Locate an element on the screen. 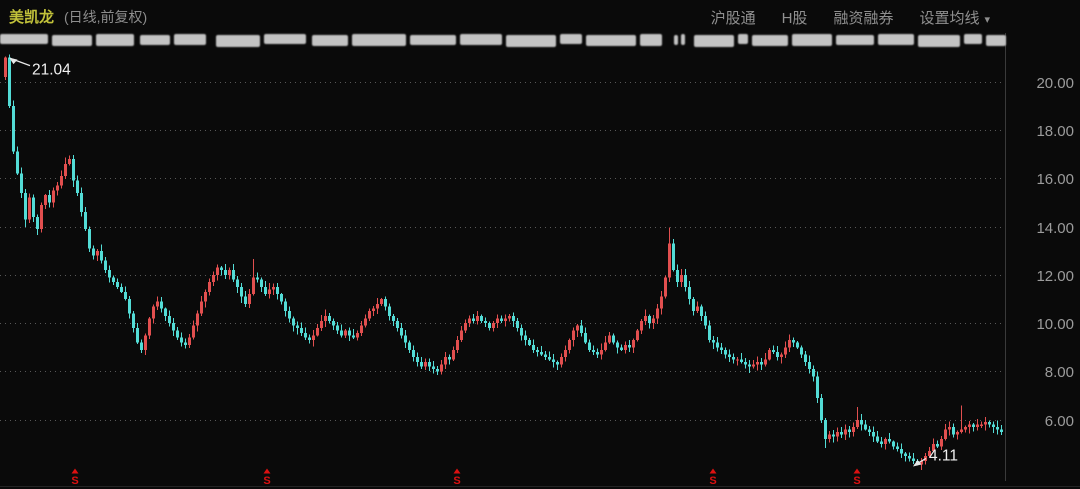 Image resolution: width=1080 pixels, height=489 pixels. link-shanghai-connect: 沪股通 is located at coordinates (733, 18).